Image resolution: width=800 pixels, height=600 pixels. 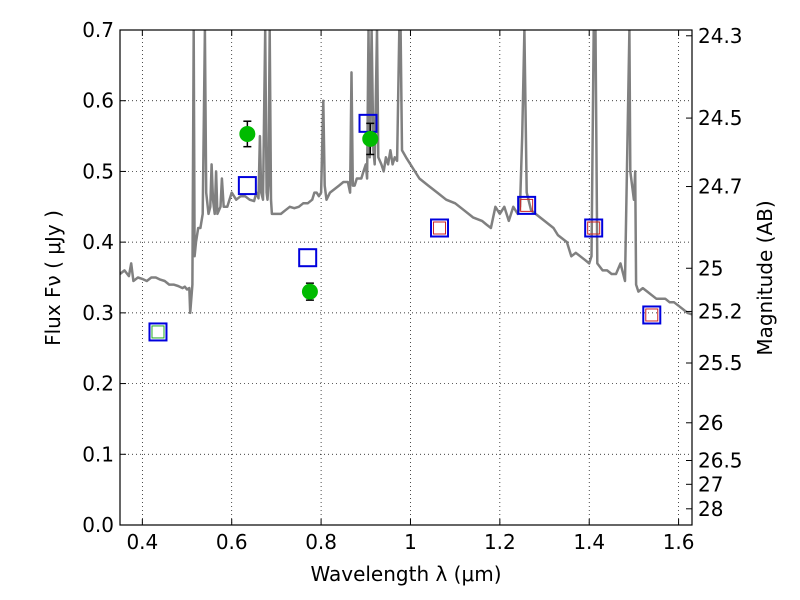 I want to click on right-tick-label: 28, so click(x=710, y=509).